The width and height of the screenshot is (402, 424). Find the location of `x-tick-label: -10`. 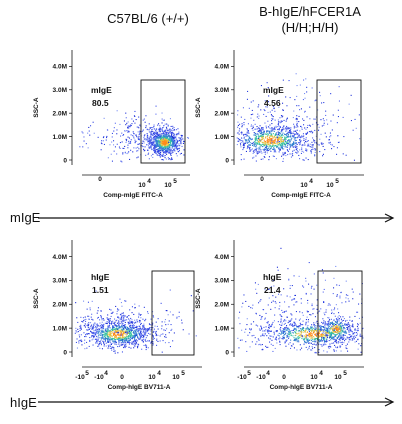

x-tick-label: -10 is located at coordinates (242, 377).